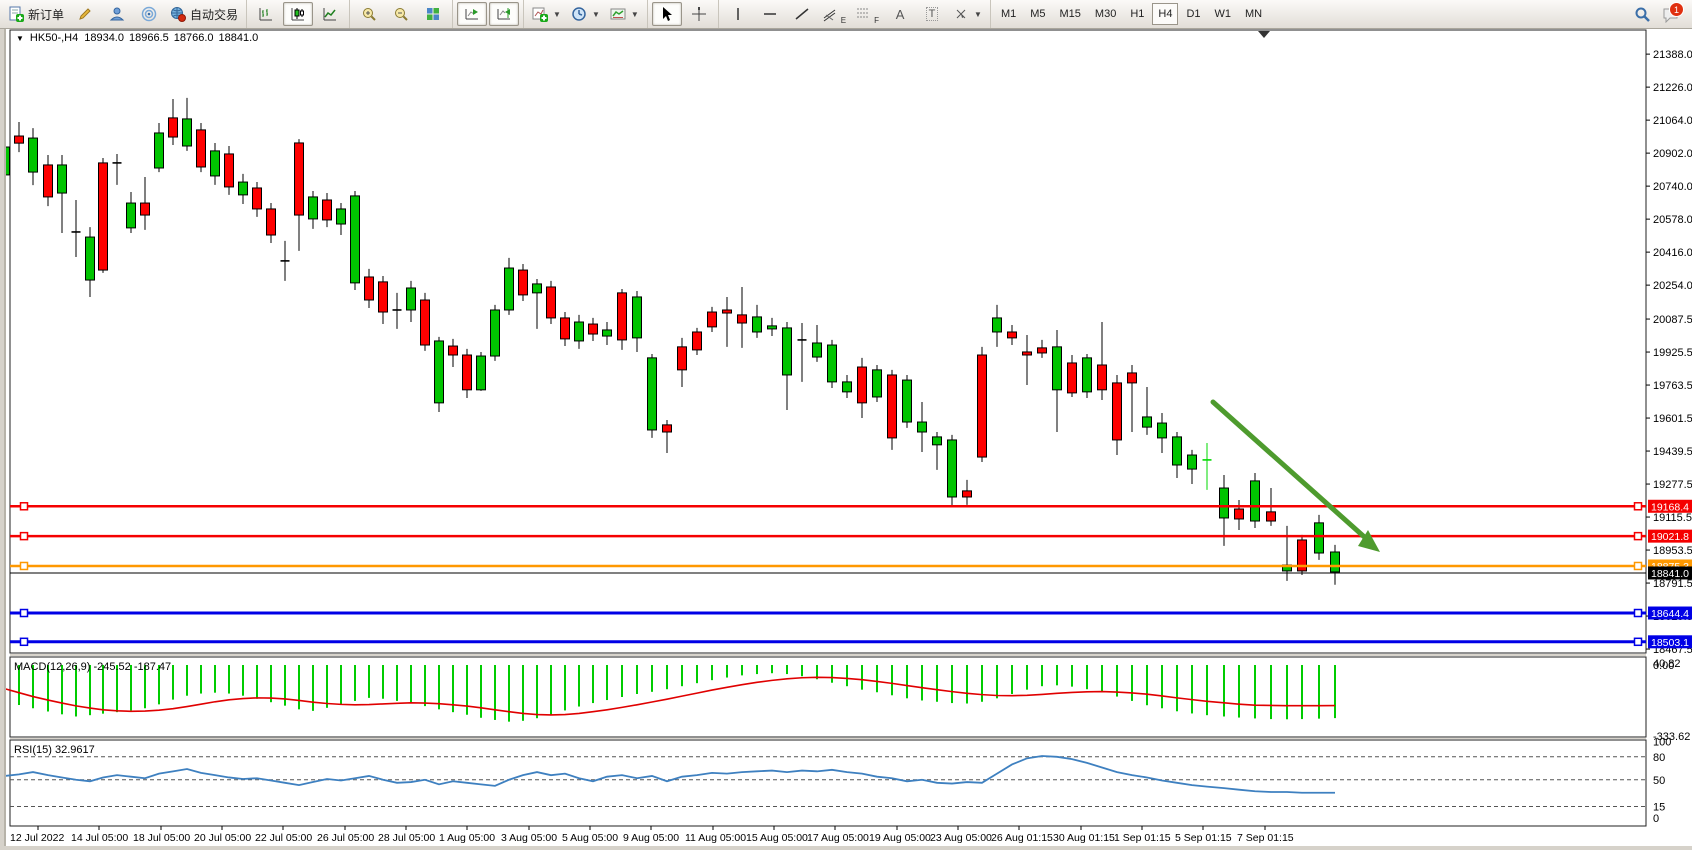 The height and width of the screenshot is (850, 1692). Describe the element at coordinates (54, 750) in the screenshot. I see `rsi-label: RSI(15) 32.9617` at that location.